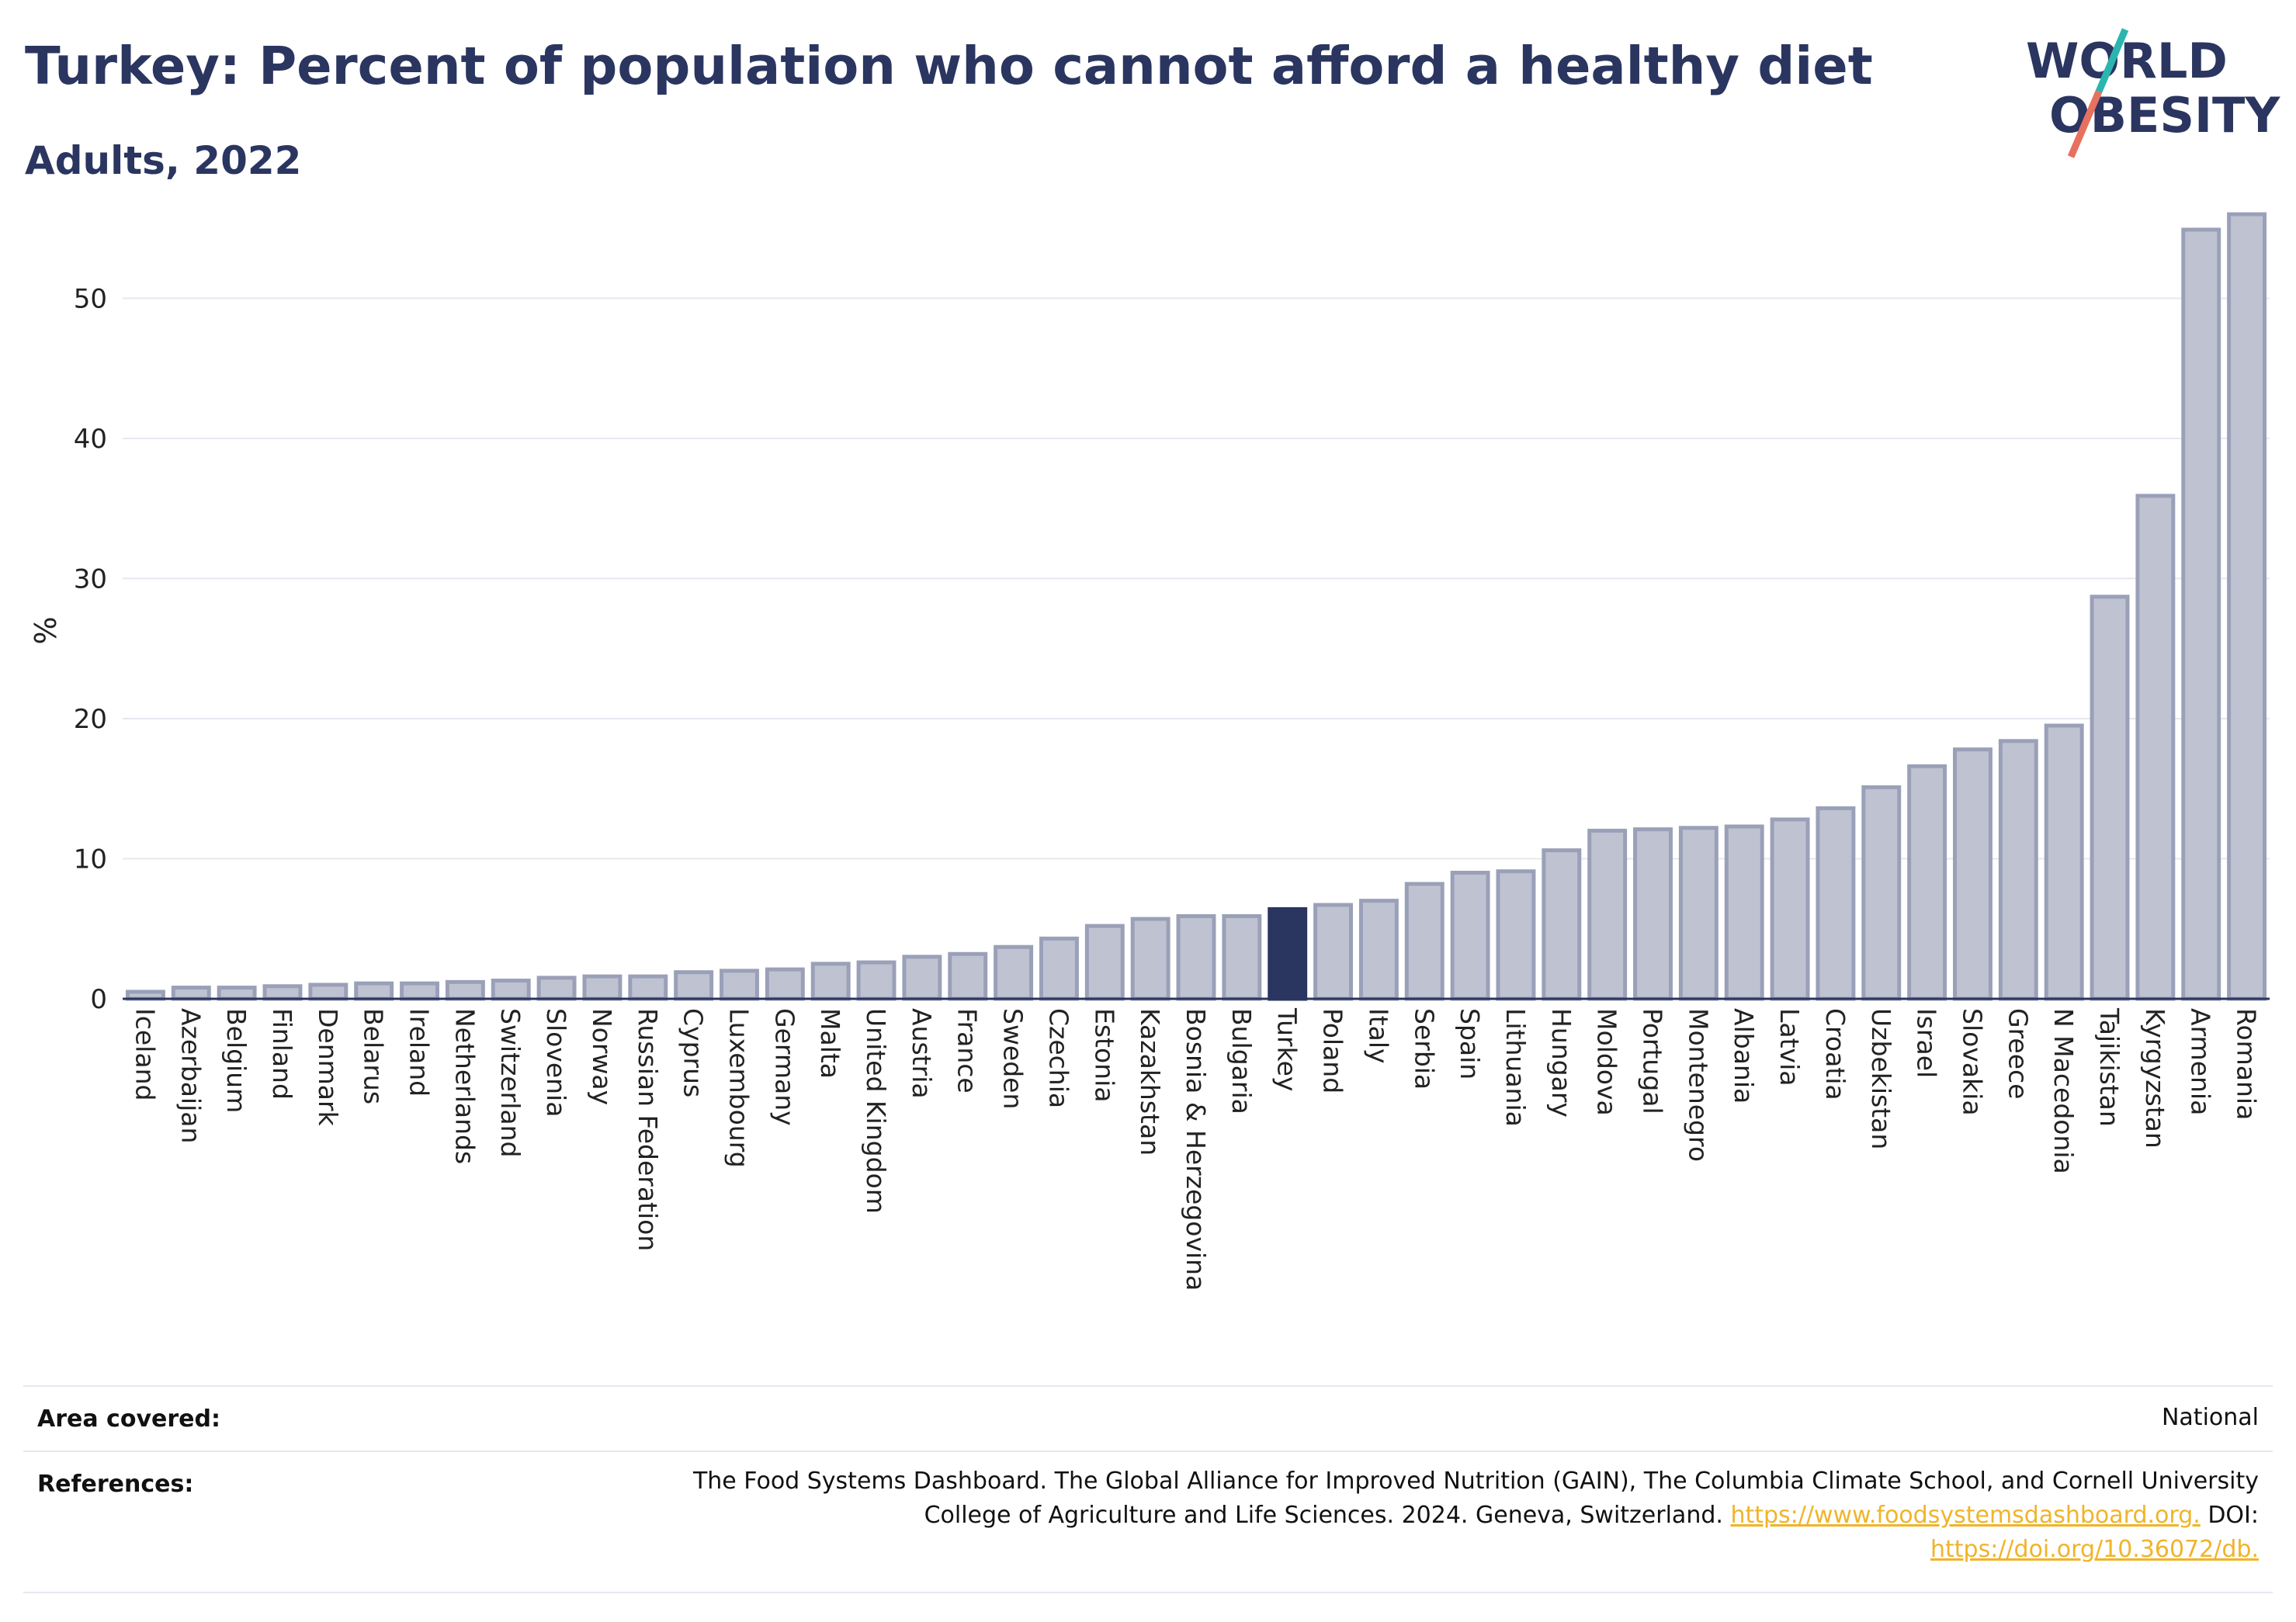 The height and width of the screenshot is (1622, 2296). I want to click on bar-norway, so click(602, 987).